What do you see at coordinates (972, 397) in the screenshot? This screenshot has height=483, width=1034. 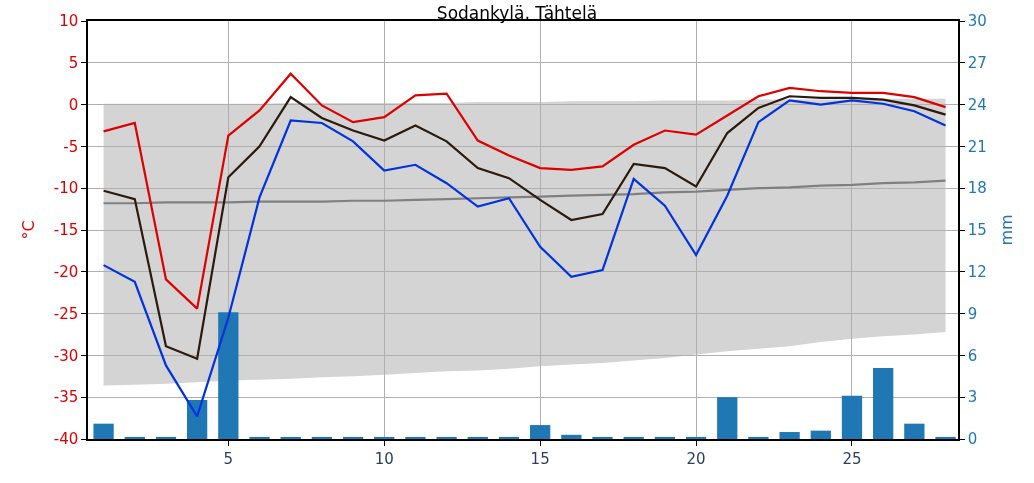 I see `y2-tick-label: 3` at bounding box center [972, 397].